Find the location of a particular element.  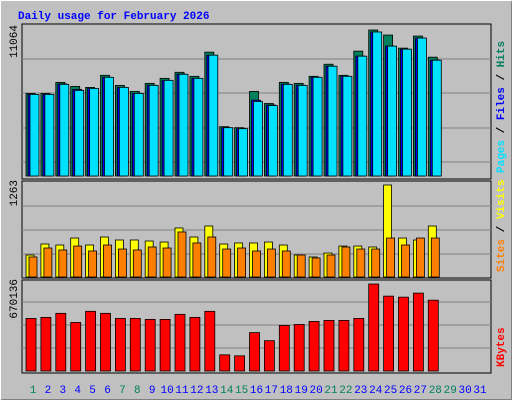

x-tick-label: 1 is located at coordinates (33, 391).